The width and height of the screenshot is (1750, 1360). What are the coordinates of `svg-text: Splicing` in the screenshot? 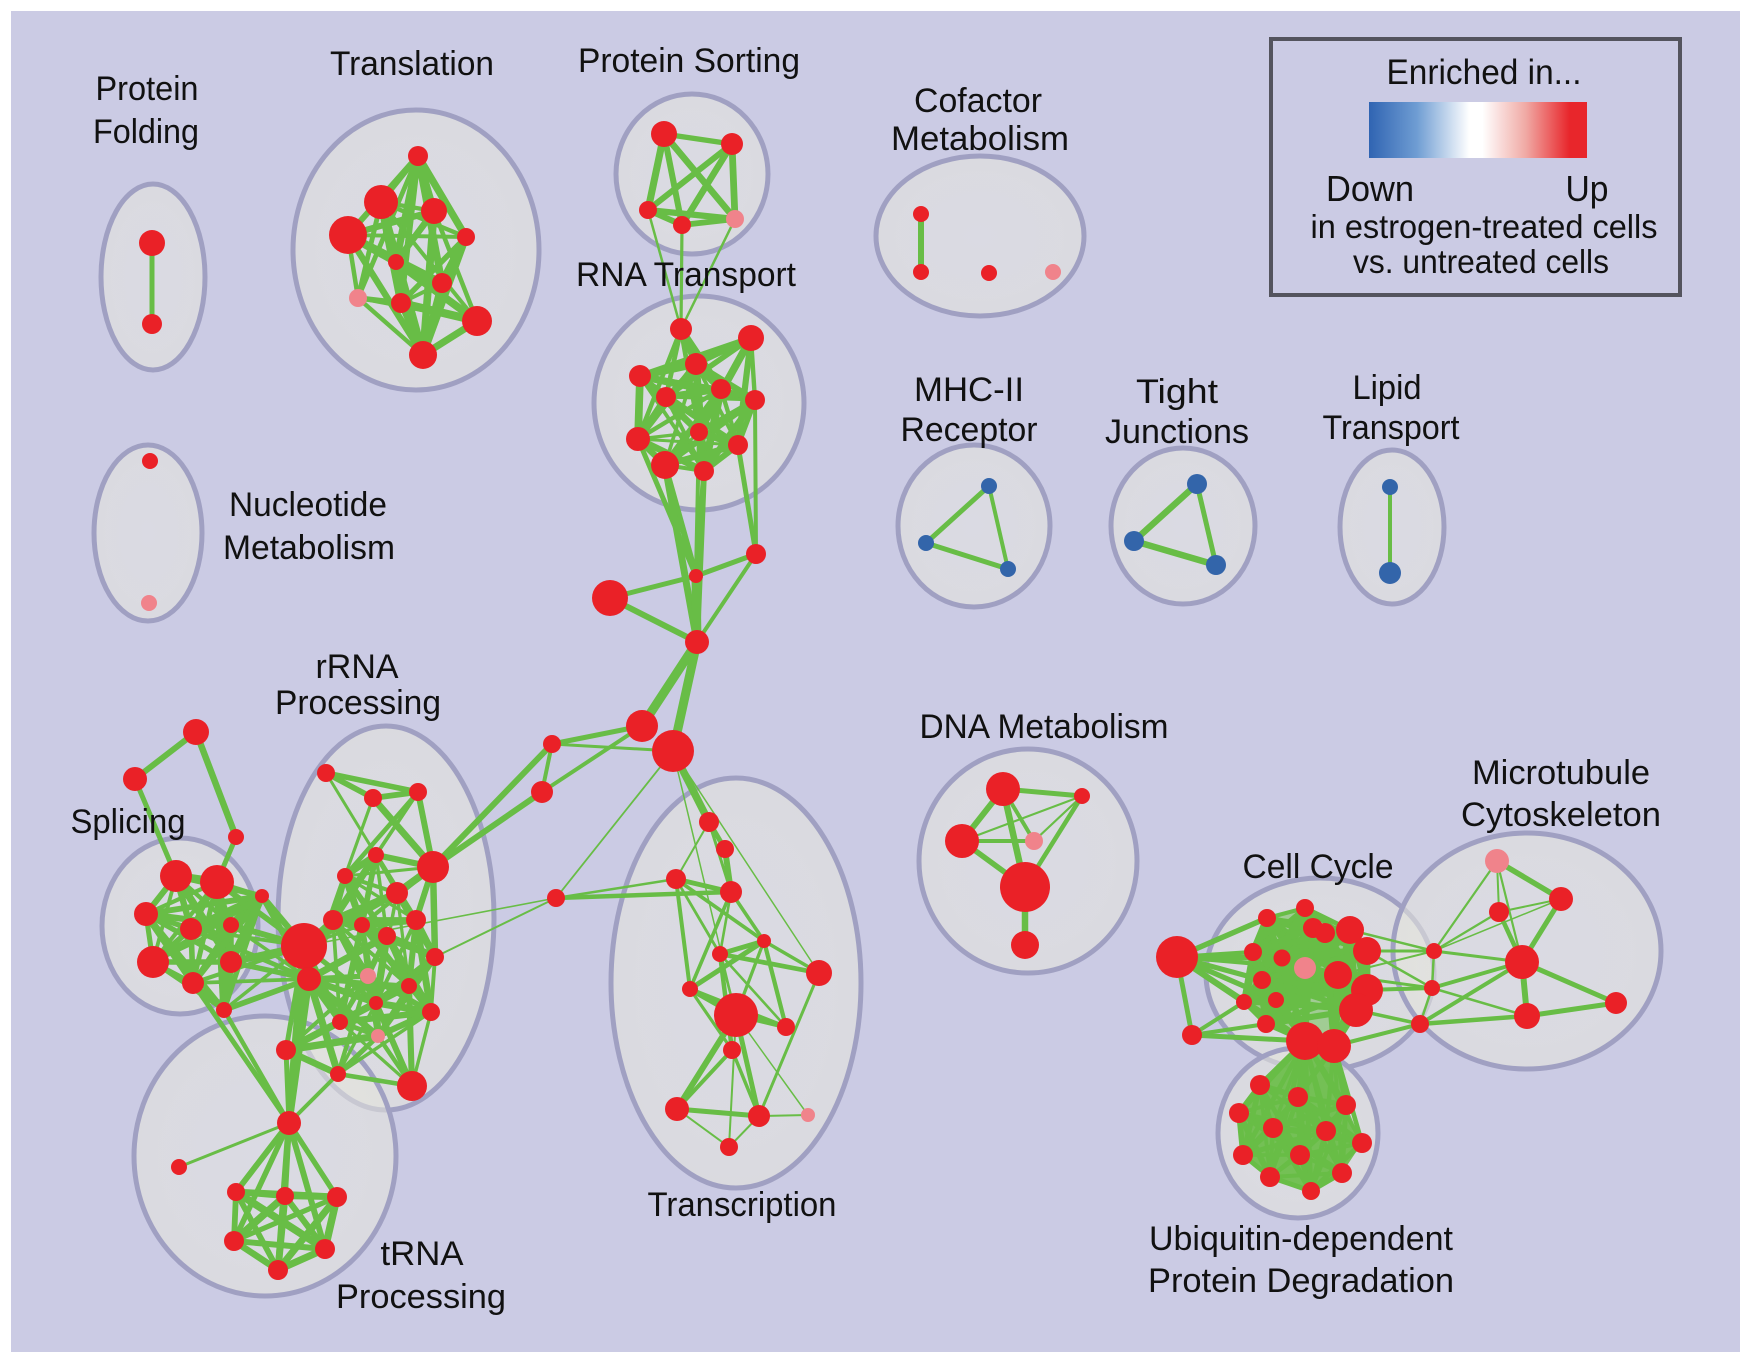 It's located at (128, 822).